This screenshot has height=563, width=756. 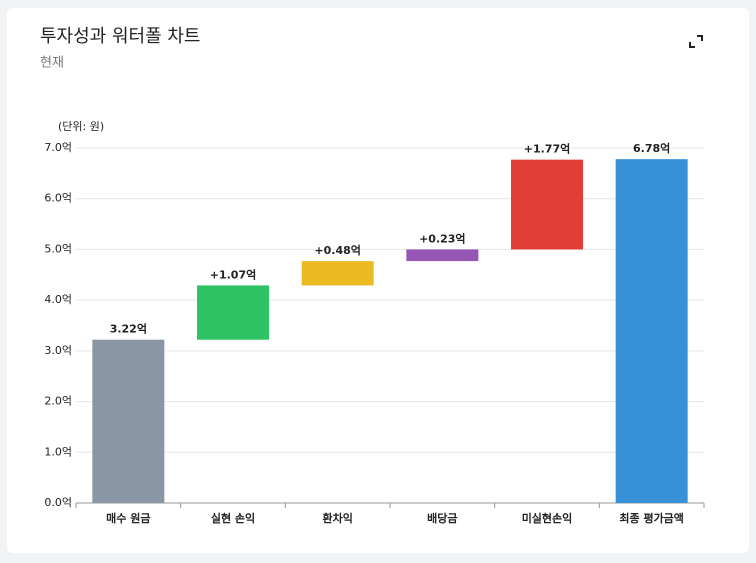 What do you see at coordinates (58, 198) in the screenshot?
I see `y-tick-label: 6.0억` at bounding box center [58, 198].